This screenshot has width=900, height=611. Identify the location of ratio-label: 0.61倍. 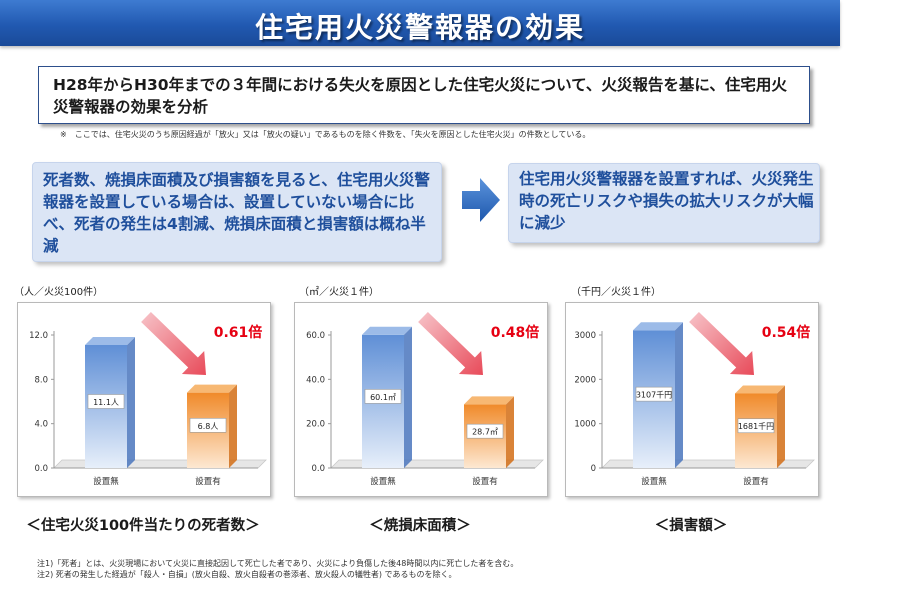
(238, 332).